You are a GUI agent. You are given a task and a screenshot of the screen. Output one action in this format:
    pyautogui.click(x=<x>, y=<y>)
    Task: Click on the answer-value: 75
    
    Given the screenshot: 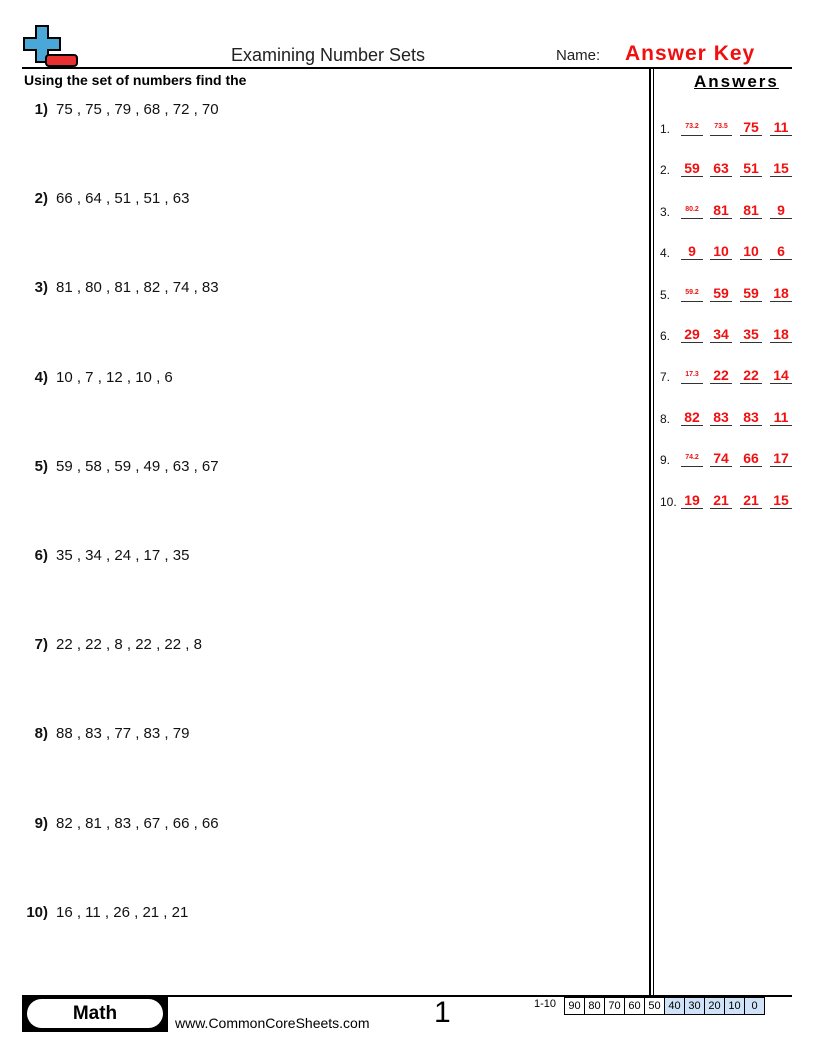 What is the action you would take?
    pyautogui.click(x=751, y=127)
    